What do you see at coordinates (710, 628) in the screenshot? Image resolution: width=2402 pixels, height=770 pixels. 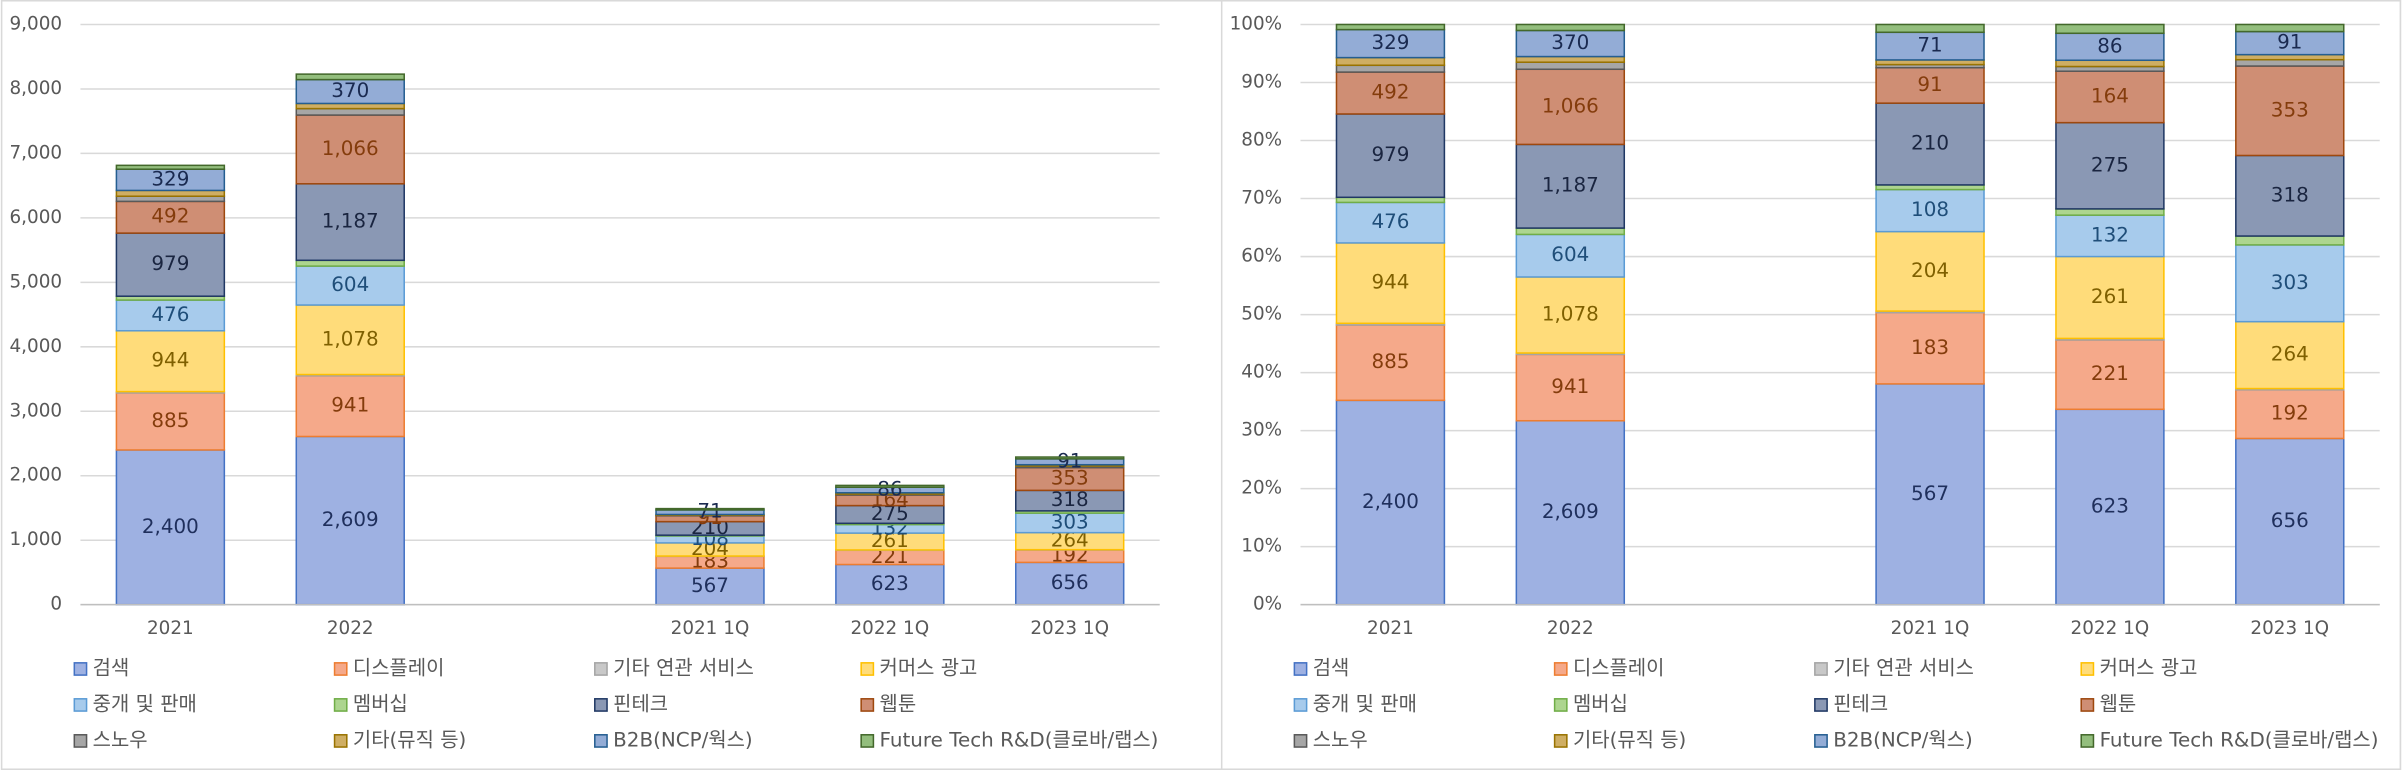 I see `x-tick-label: 2021 1Q` at bounding box center [710, 628].